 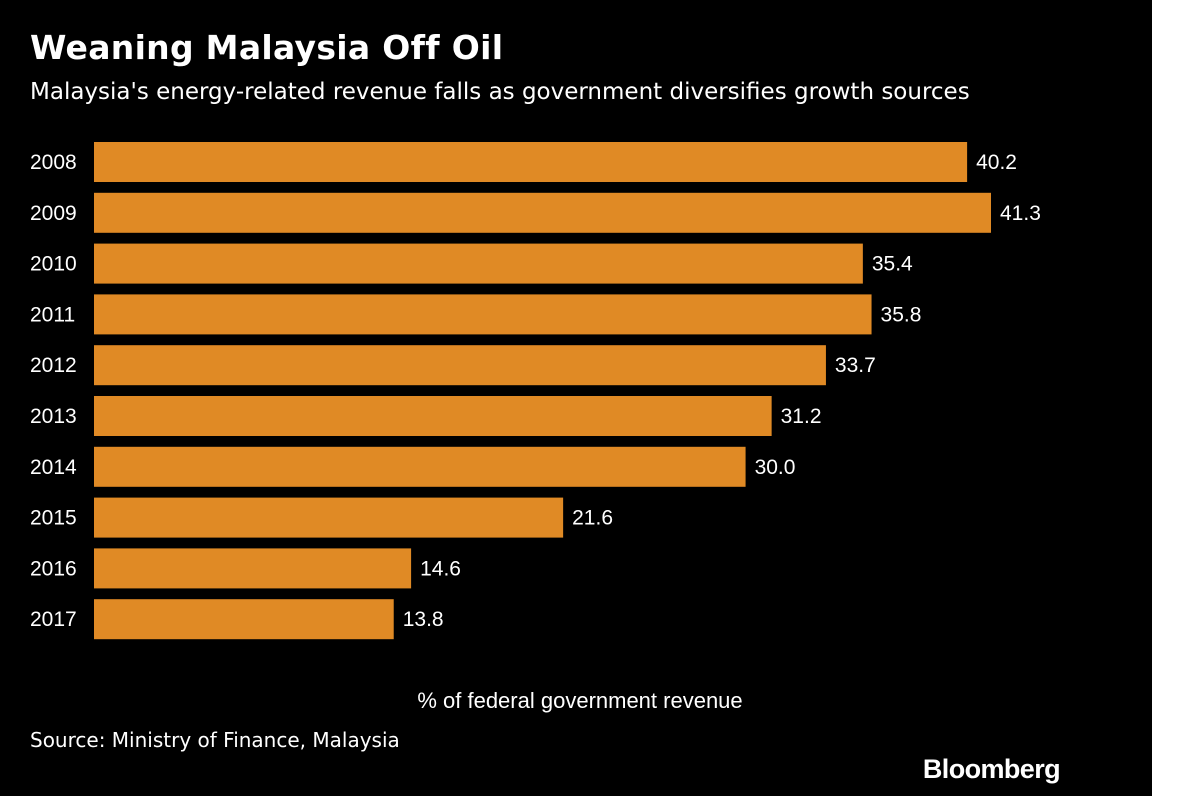 I want to click on year-label: 2011, so click(x=52, y=314).